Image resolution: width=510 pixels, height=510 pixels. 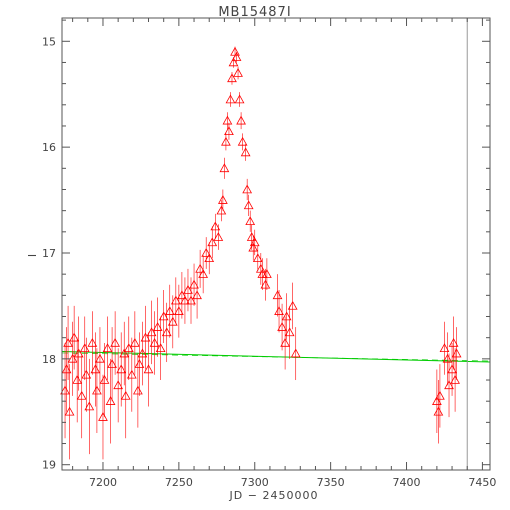 I want to click on y-tick-label: 17, so click(x=49, y=253).